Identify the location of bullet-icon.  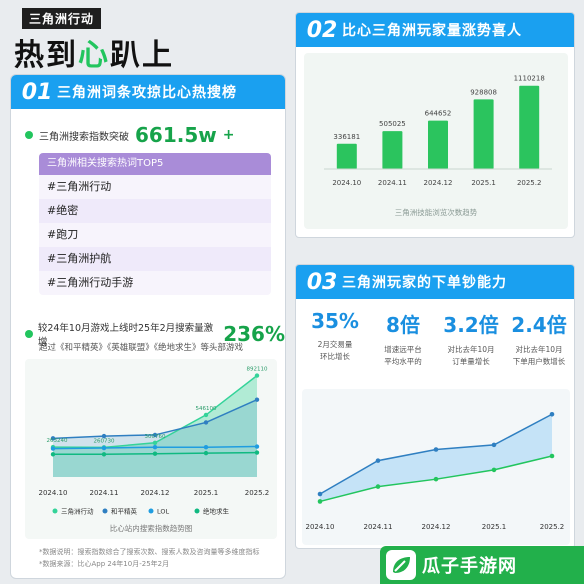
(29, 135).